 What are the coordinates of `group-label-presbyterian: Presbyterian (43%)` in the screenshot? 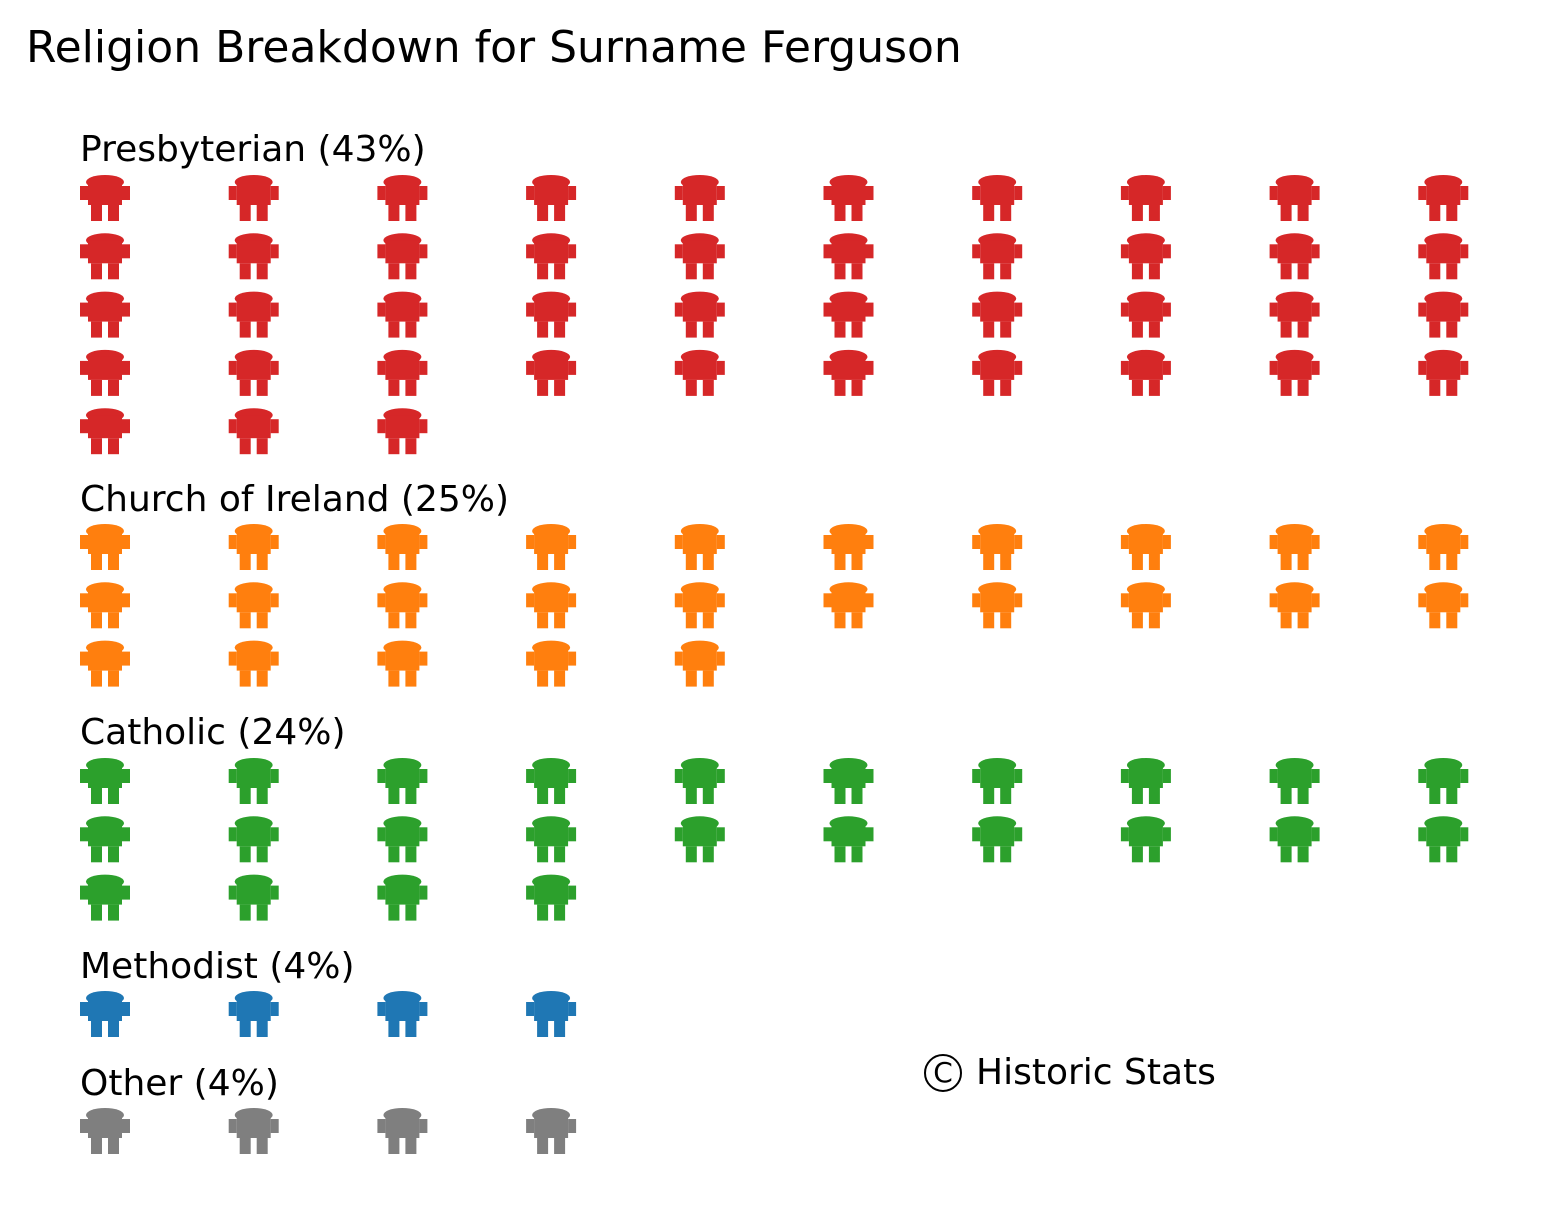 It's located at (253, 149).